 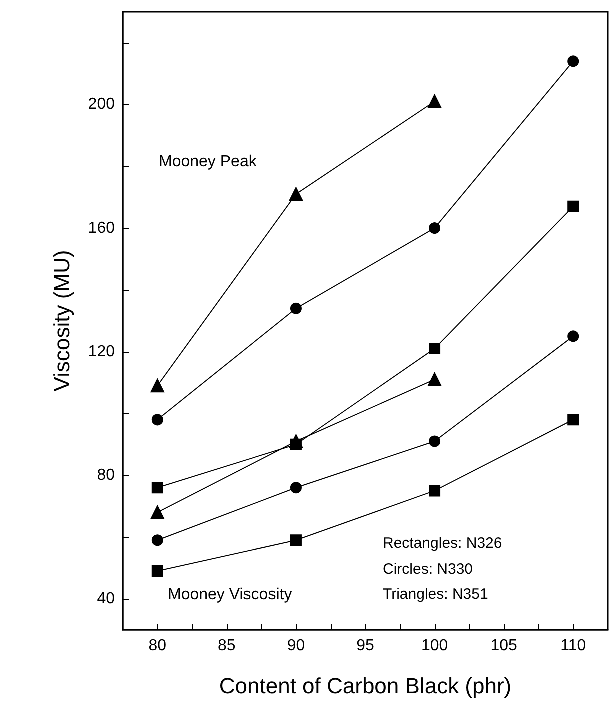 I want to click on annotation: Rectangles: N326, so click(x=442, y=543).